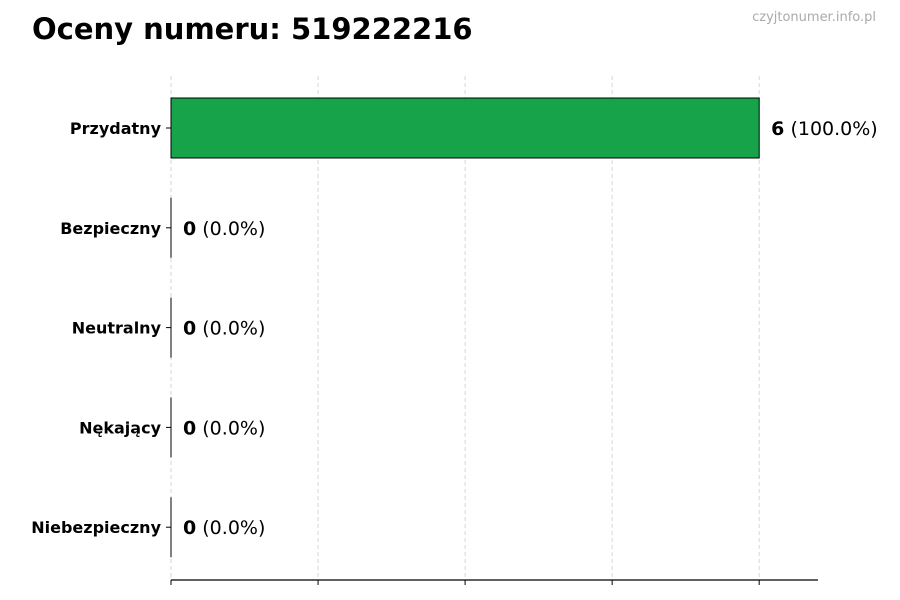 The image size is (900, 600). I want to click on category-label: Nękający, so click(120, 427).